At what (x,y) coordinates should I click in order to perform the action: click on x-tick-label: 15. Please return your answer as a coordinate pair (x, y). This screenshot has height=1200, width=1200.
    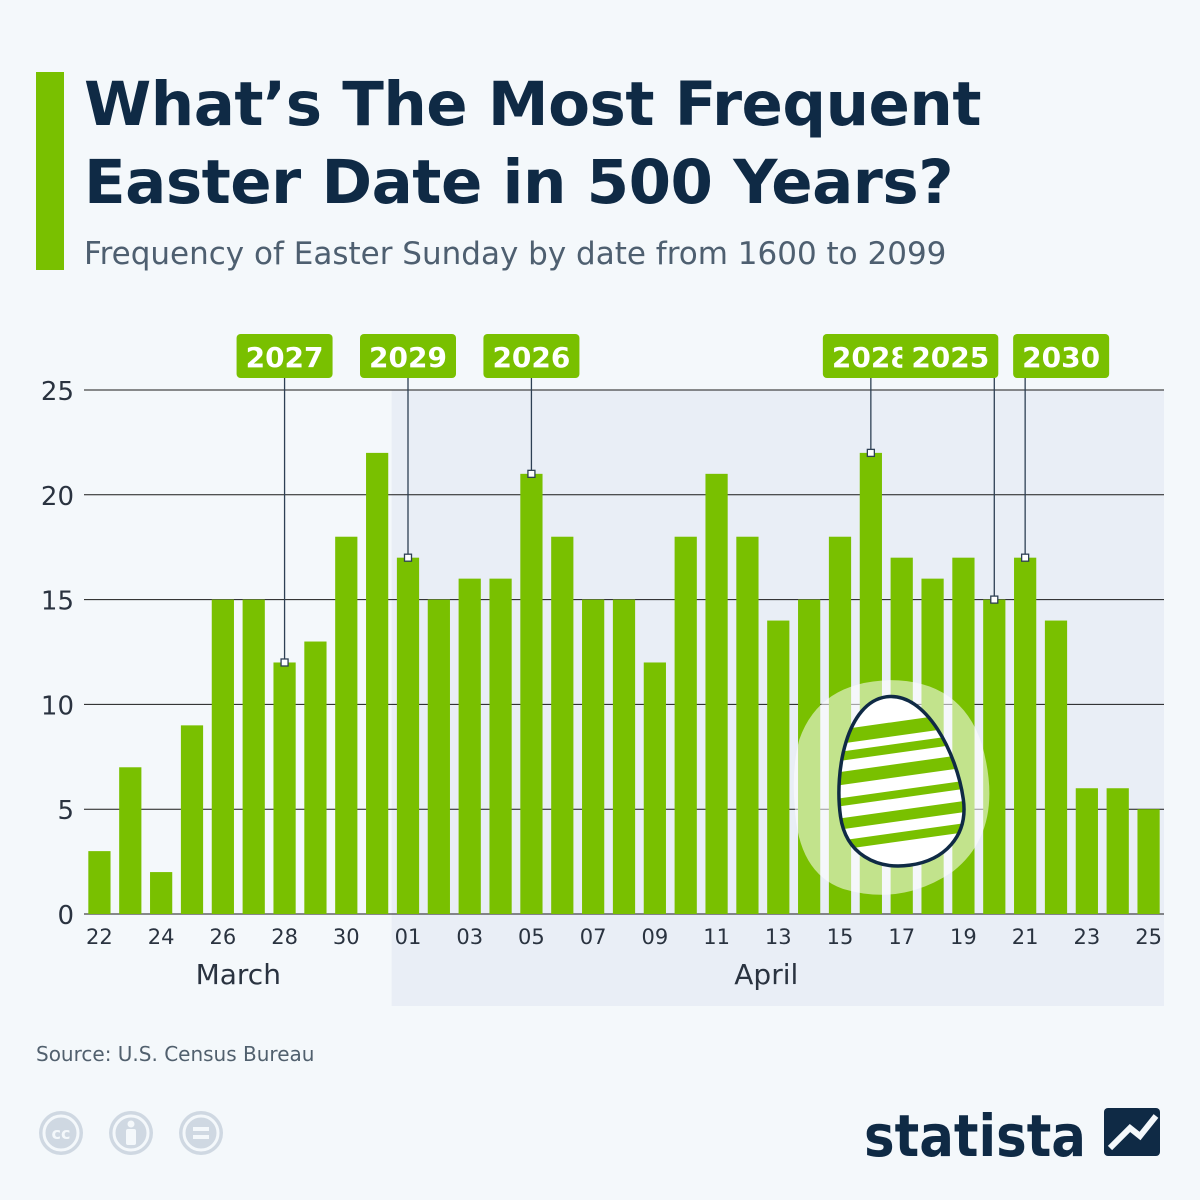
    Looking at the image, I should click on (840, 937).